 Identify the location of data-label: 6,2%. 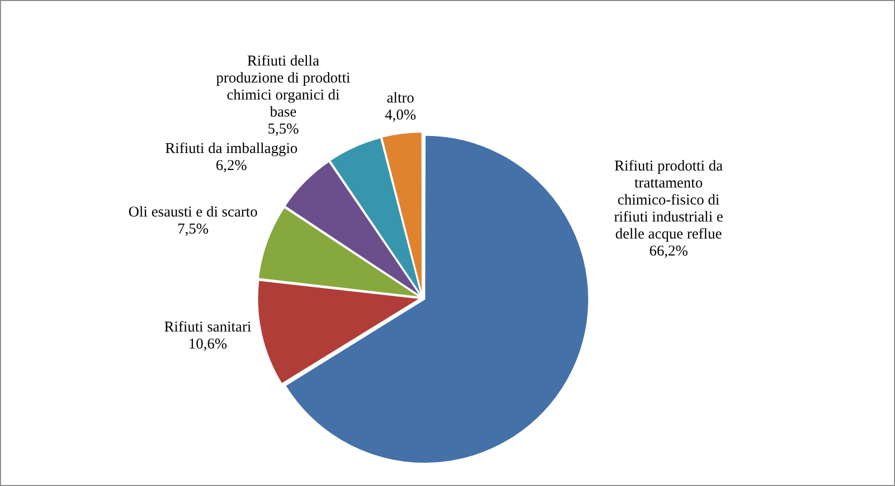
(232, 166).